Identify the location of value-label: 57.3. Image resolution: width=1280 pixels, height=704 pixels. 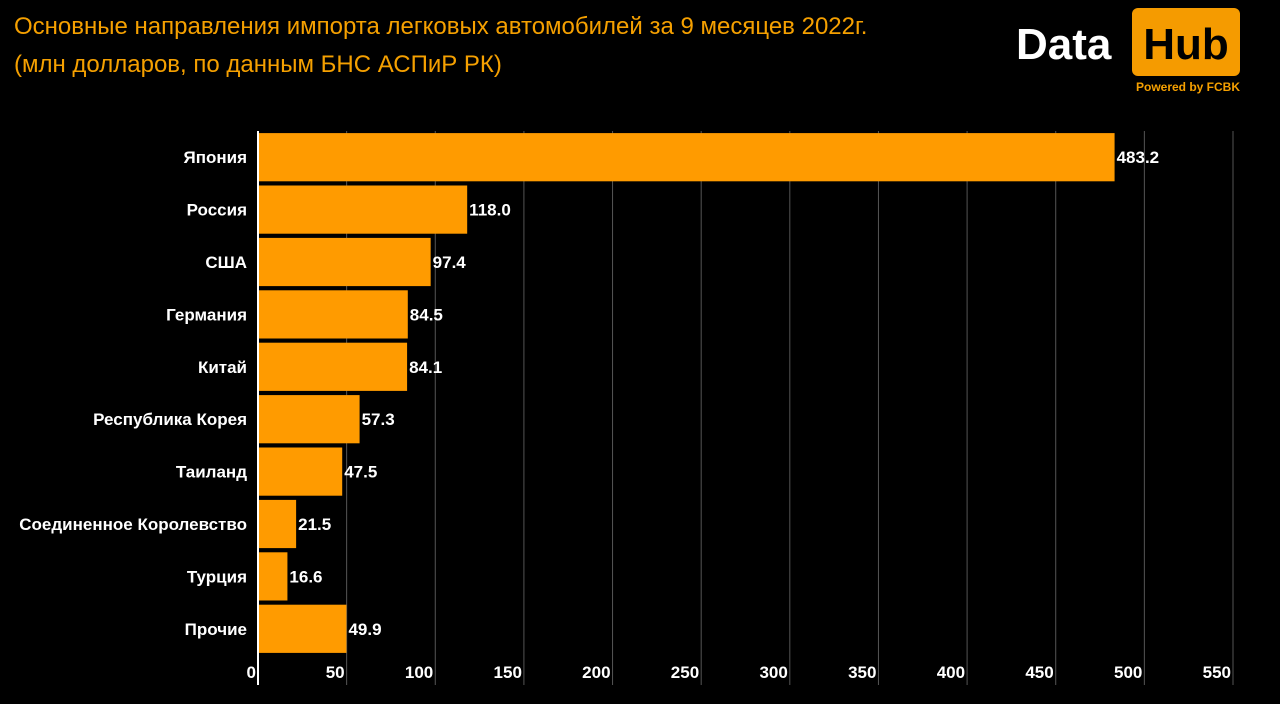
(378, 419).